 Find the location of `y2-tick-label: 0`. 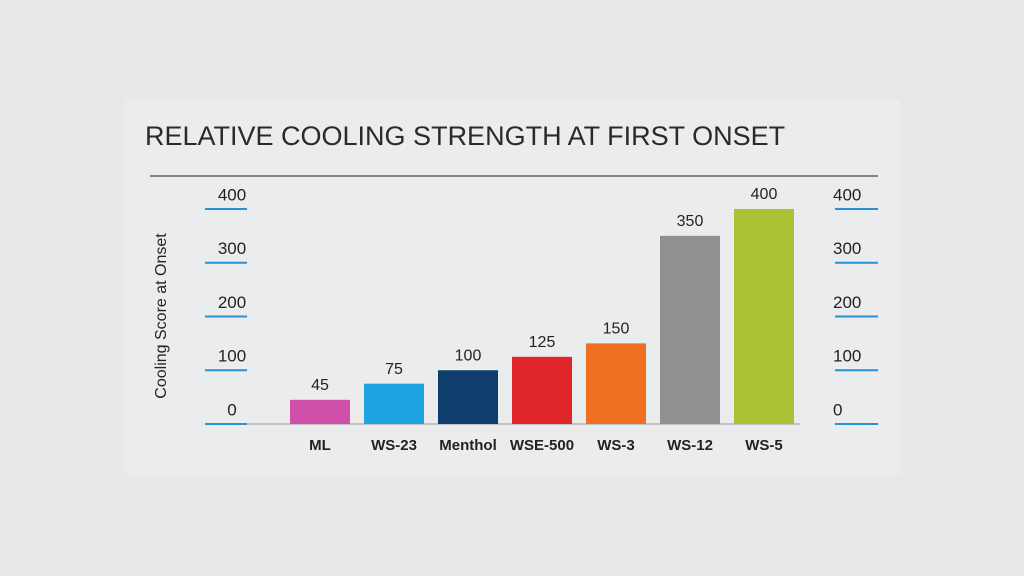

y2-tick-label: 0 is located at coordinates (837, 409).